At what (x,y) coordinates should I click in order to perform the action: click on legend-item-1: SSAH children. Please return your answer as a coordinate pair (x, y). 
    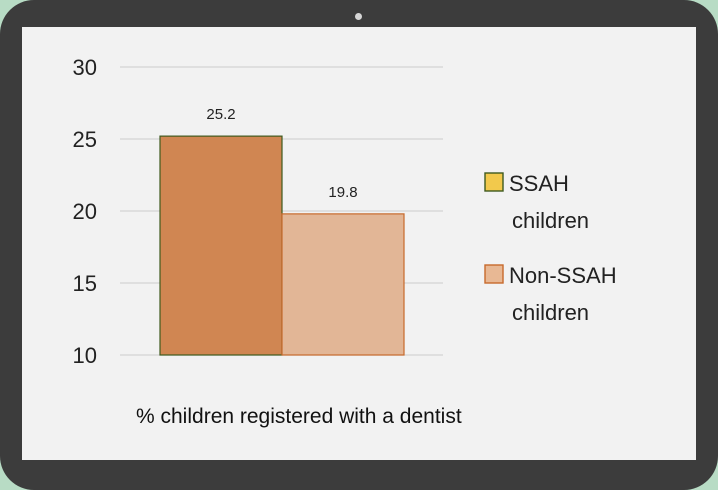
    Looking at the image, I should click on (536, 202).